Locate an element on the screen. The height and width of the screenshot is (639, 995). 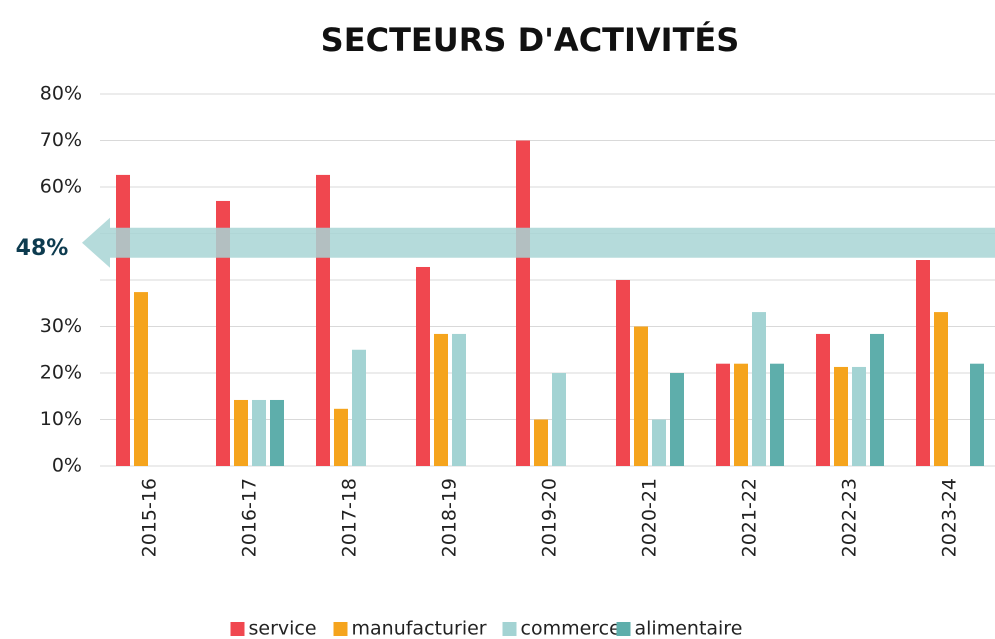
legend-label: service is located at coordinates (283, 628).